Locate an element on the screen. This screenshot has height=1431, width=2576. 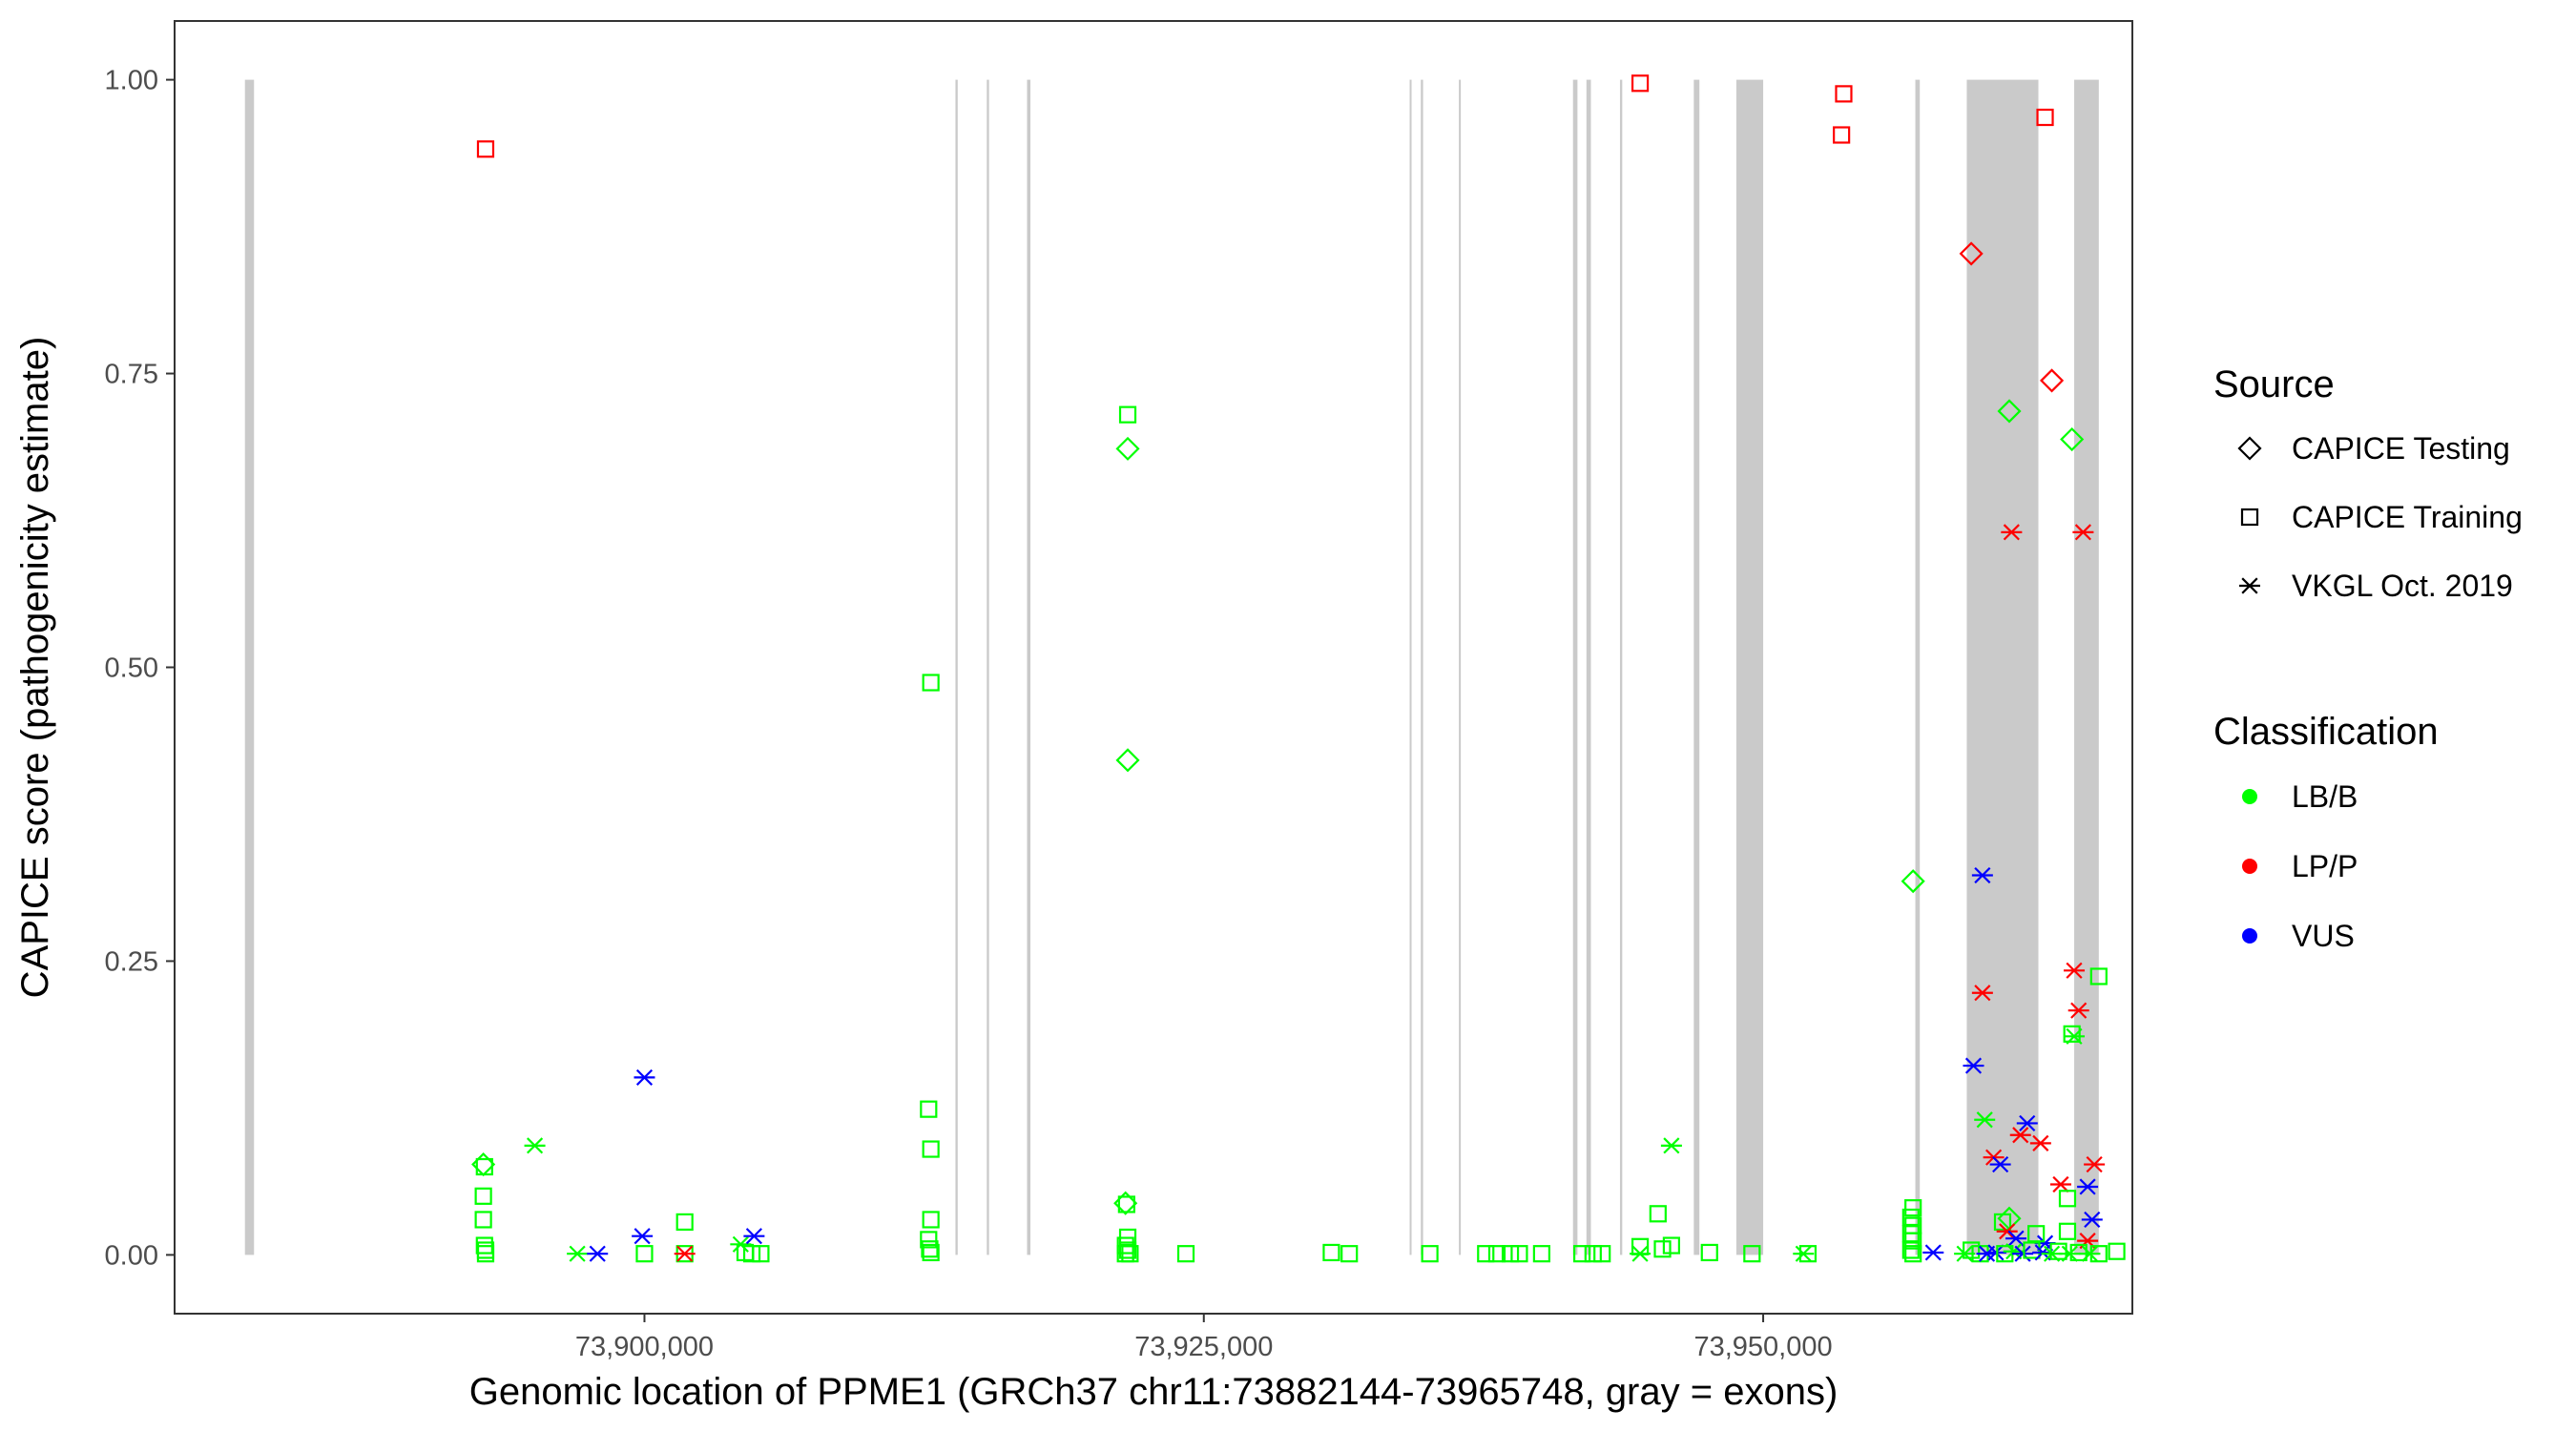
y-axis-title: CAPICE score (pathogenicity estimate) is located at coordinates (35, 668).